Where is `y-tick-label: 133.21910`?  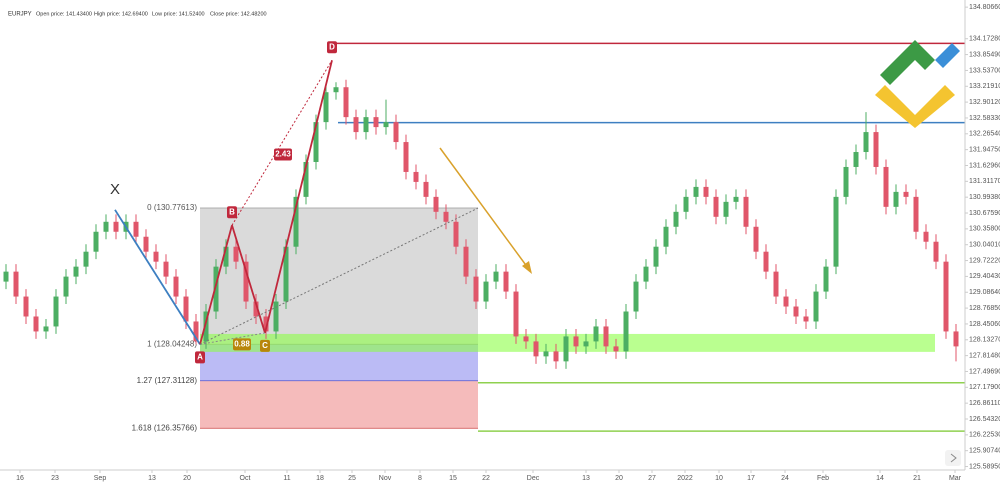
y-tick-label: 133.21910 is located at coordinates (984, 86).